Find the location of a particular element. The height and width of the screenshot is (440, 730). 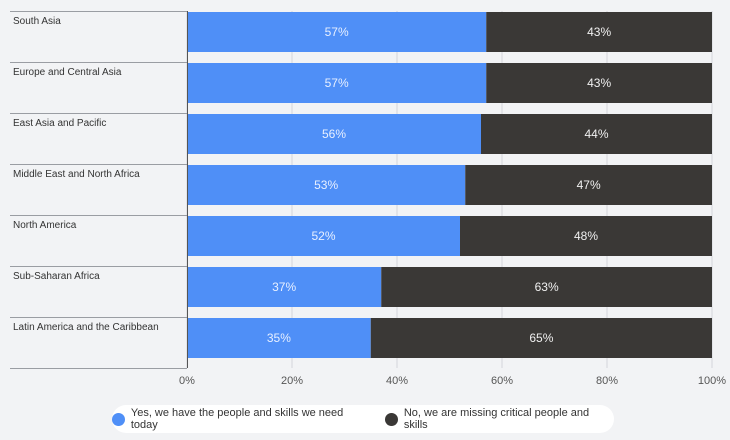

data-label-no: 48% is located at coordinates (586, 236).